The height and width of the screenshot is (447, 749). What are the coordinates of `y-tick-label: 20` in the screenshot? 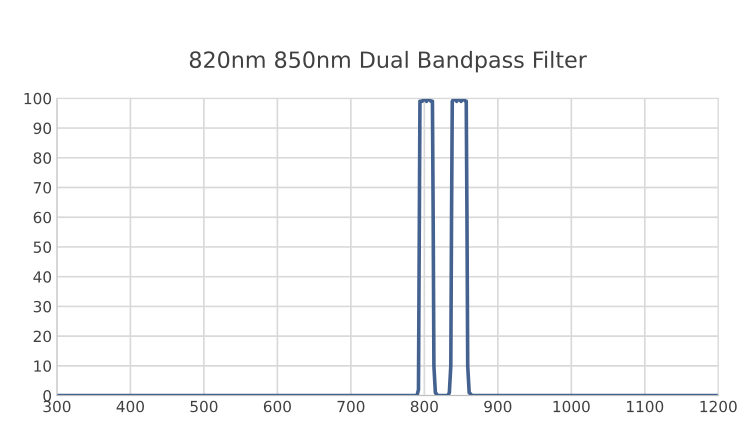 It's located at (43, 336).